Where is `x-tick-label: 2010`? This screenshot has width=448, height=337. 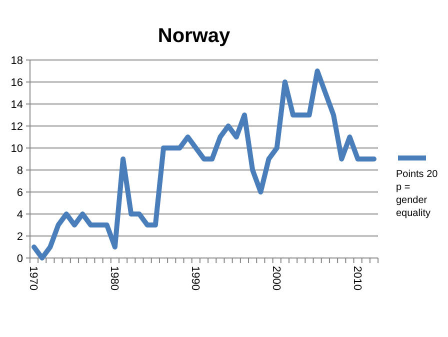 x-tick-label: 2010 is located at coordinates (356, 278).